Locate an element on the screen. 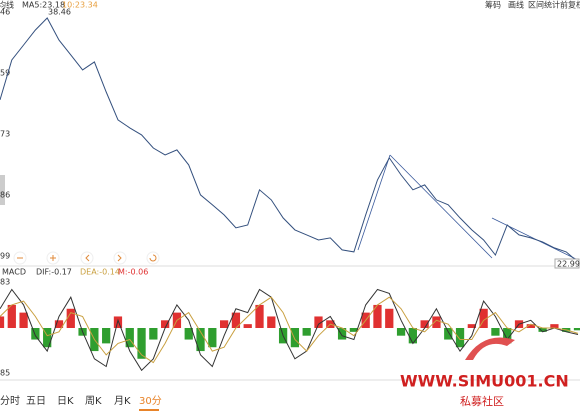 The image size is (580, 413). watermark: WWW.SIMU001.CN 私募社区 is located at coordinates (484, 372).